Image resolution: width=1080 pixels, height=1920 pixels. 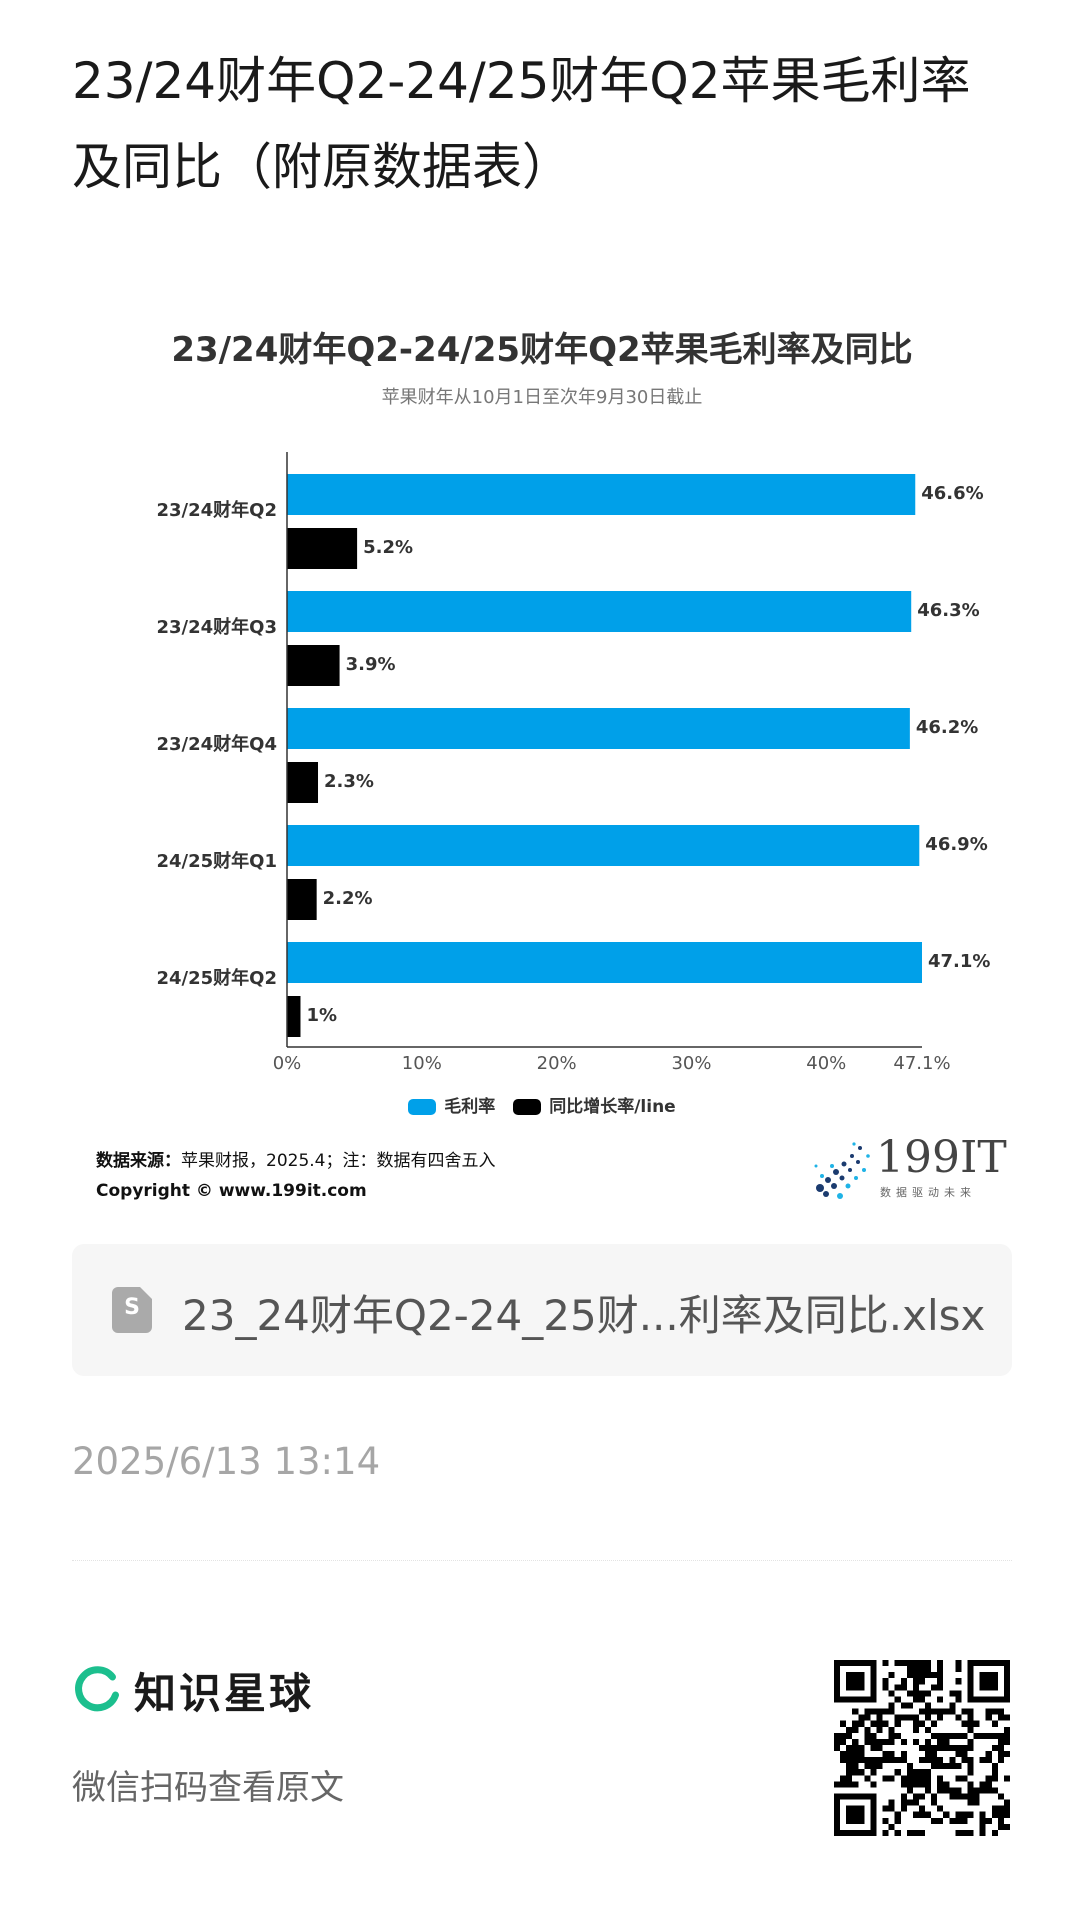 What do you see at coordinates (542, 350) in the screenshot?
I see `chart-title: 23/24财年Q2-24/25财年Q2苹果毛利率及同比` at bounding box center [542, 350].